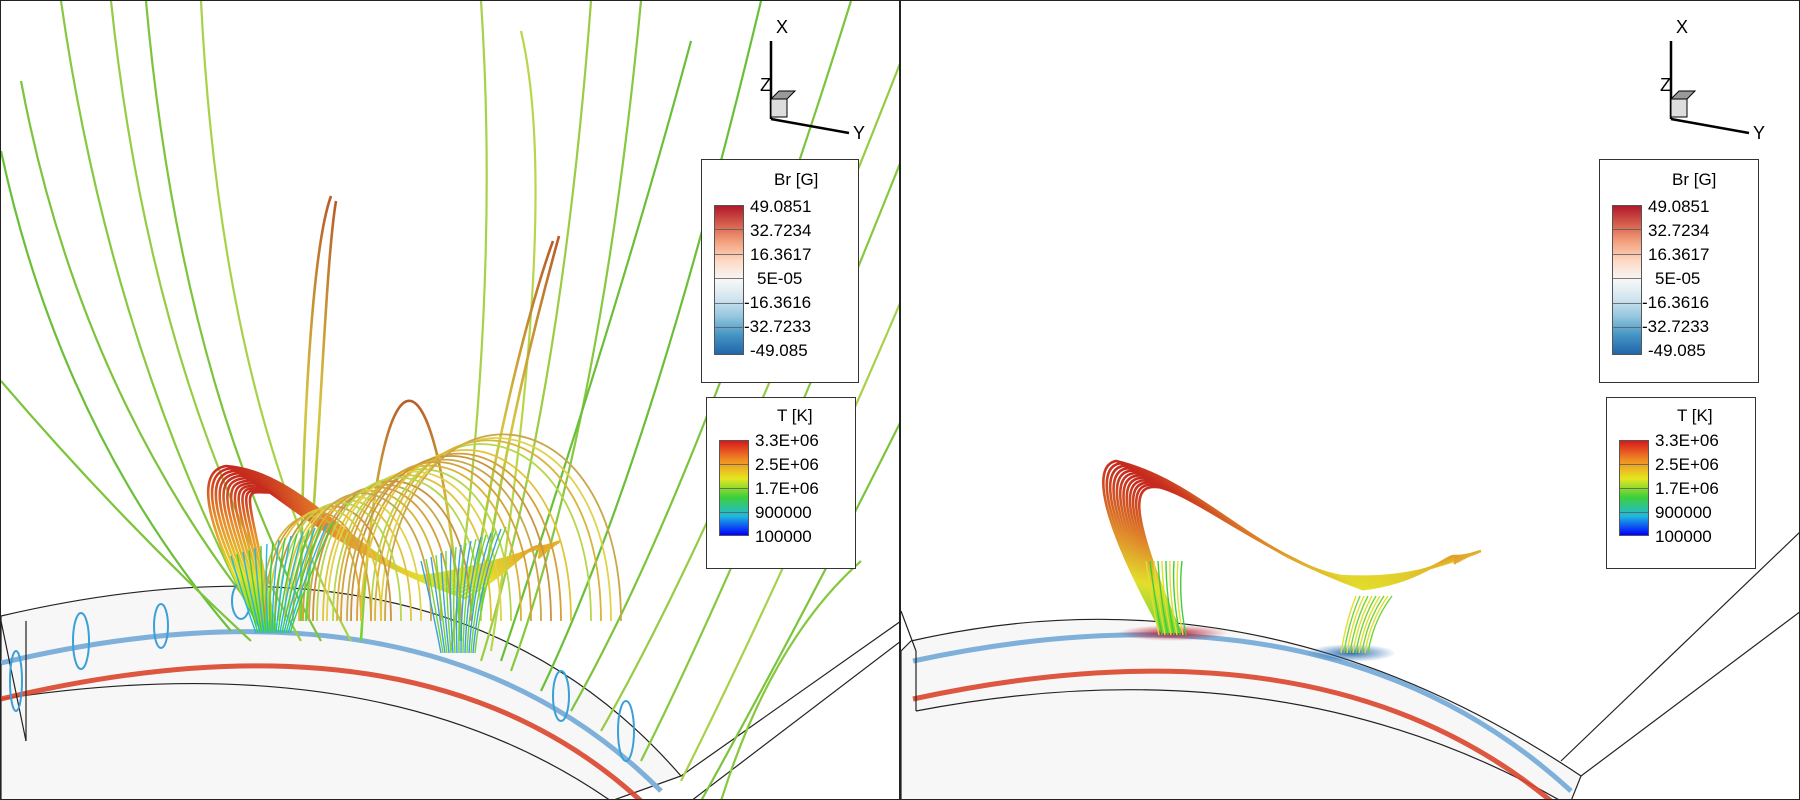  What do you see at coordinates (1676, 302) in the screenshot?
I see `br-label: -16.3616` at bounding box center [1676, 302].